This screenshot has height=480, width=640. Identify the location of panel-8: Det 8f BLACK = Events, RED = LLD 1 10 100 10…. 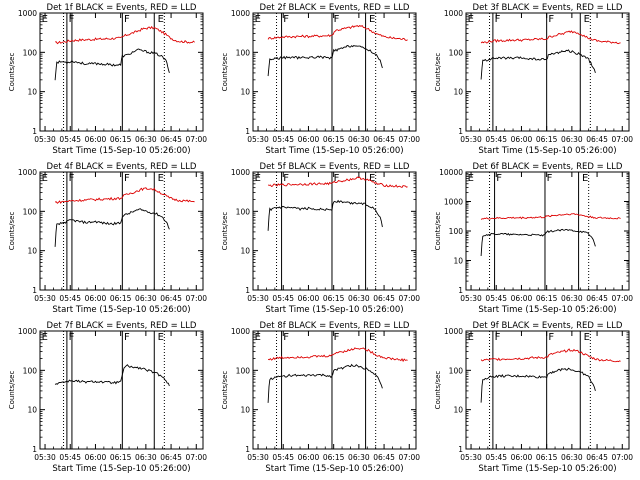
(320, 397).